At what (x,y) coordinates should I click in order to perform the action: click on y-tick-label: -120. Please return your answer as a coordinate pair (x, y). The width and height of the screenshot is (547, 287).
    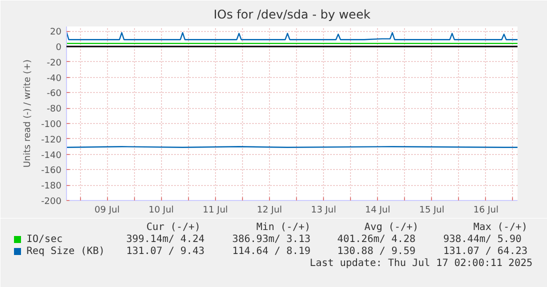
    Looking at the image, I should click on (51, 140).